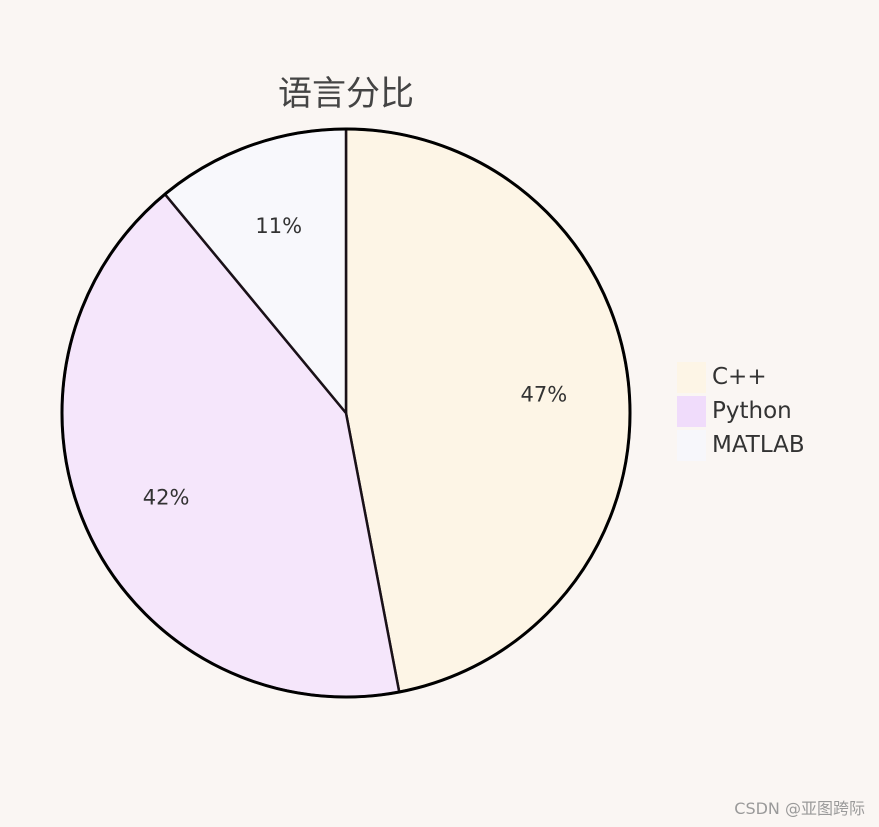 The width and height of the screenshot is (879, 827). Describe the element at coordinates (752, 411) in the screenshot. I see `legend-label: Python` at that location.